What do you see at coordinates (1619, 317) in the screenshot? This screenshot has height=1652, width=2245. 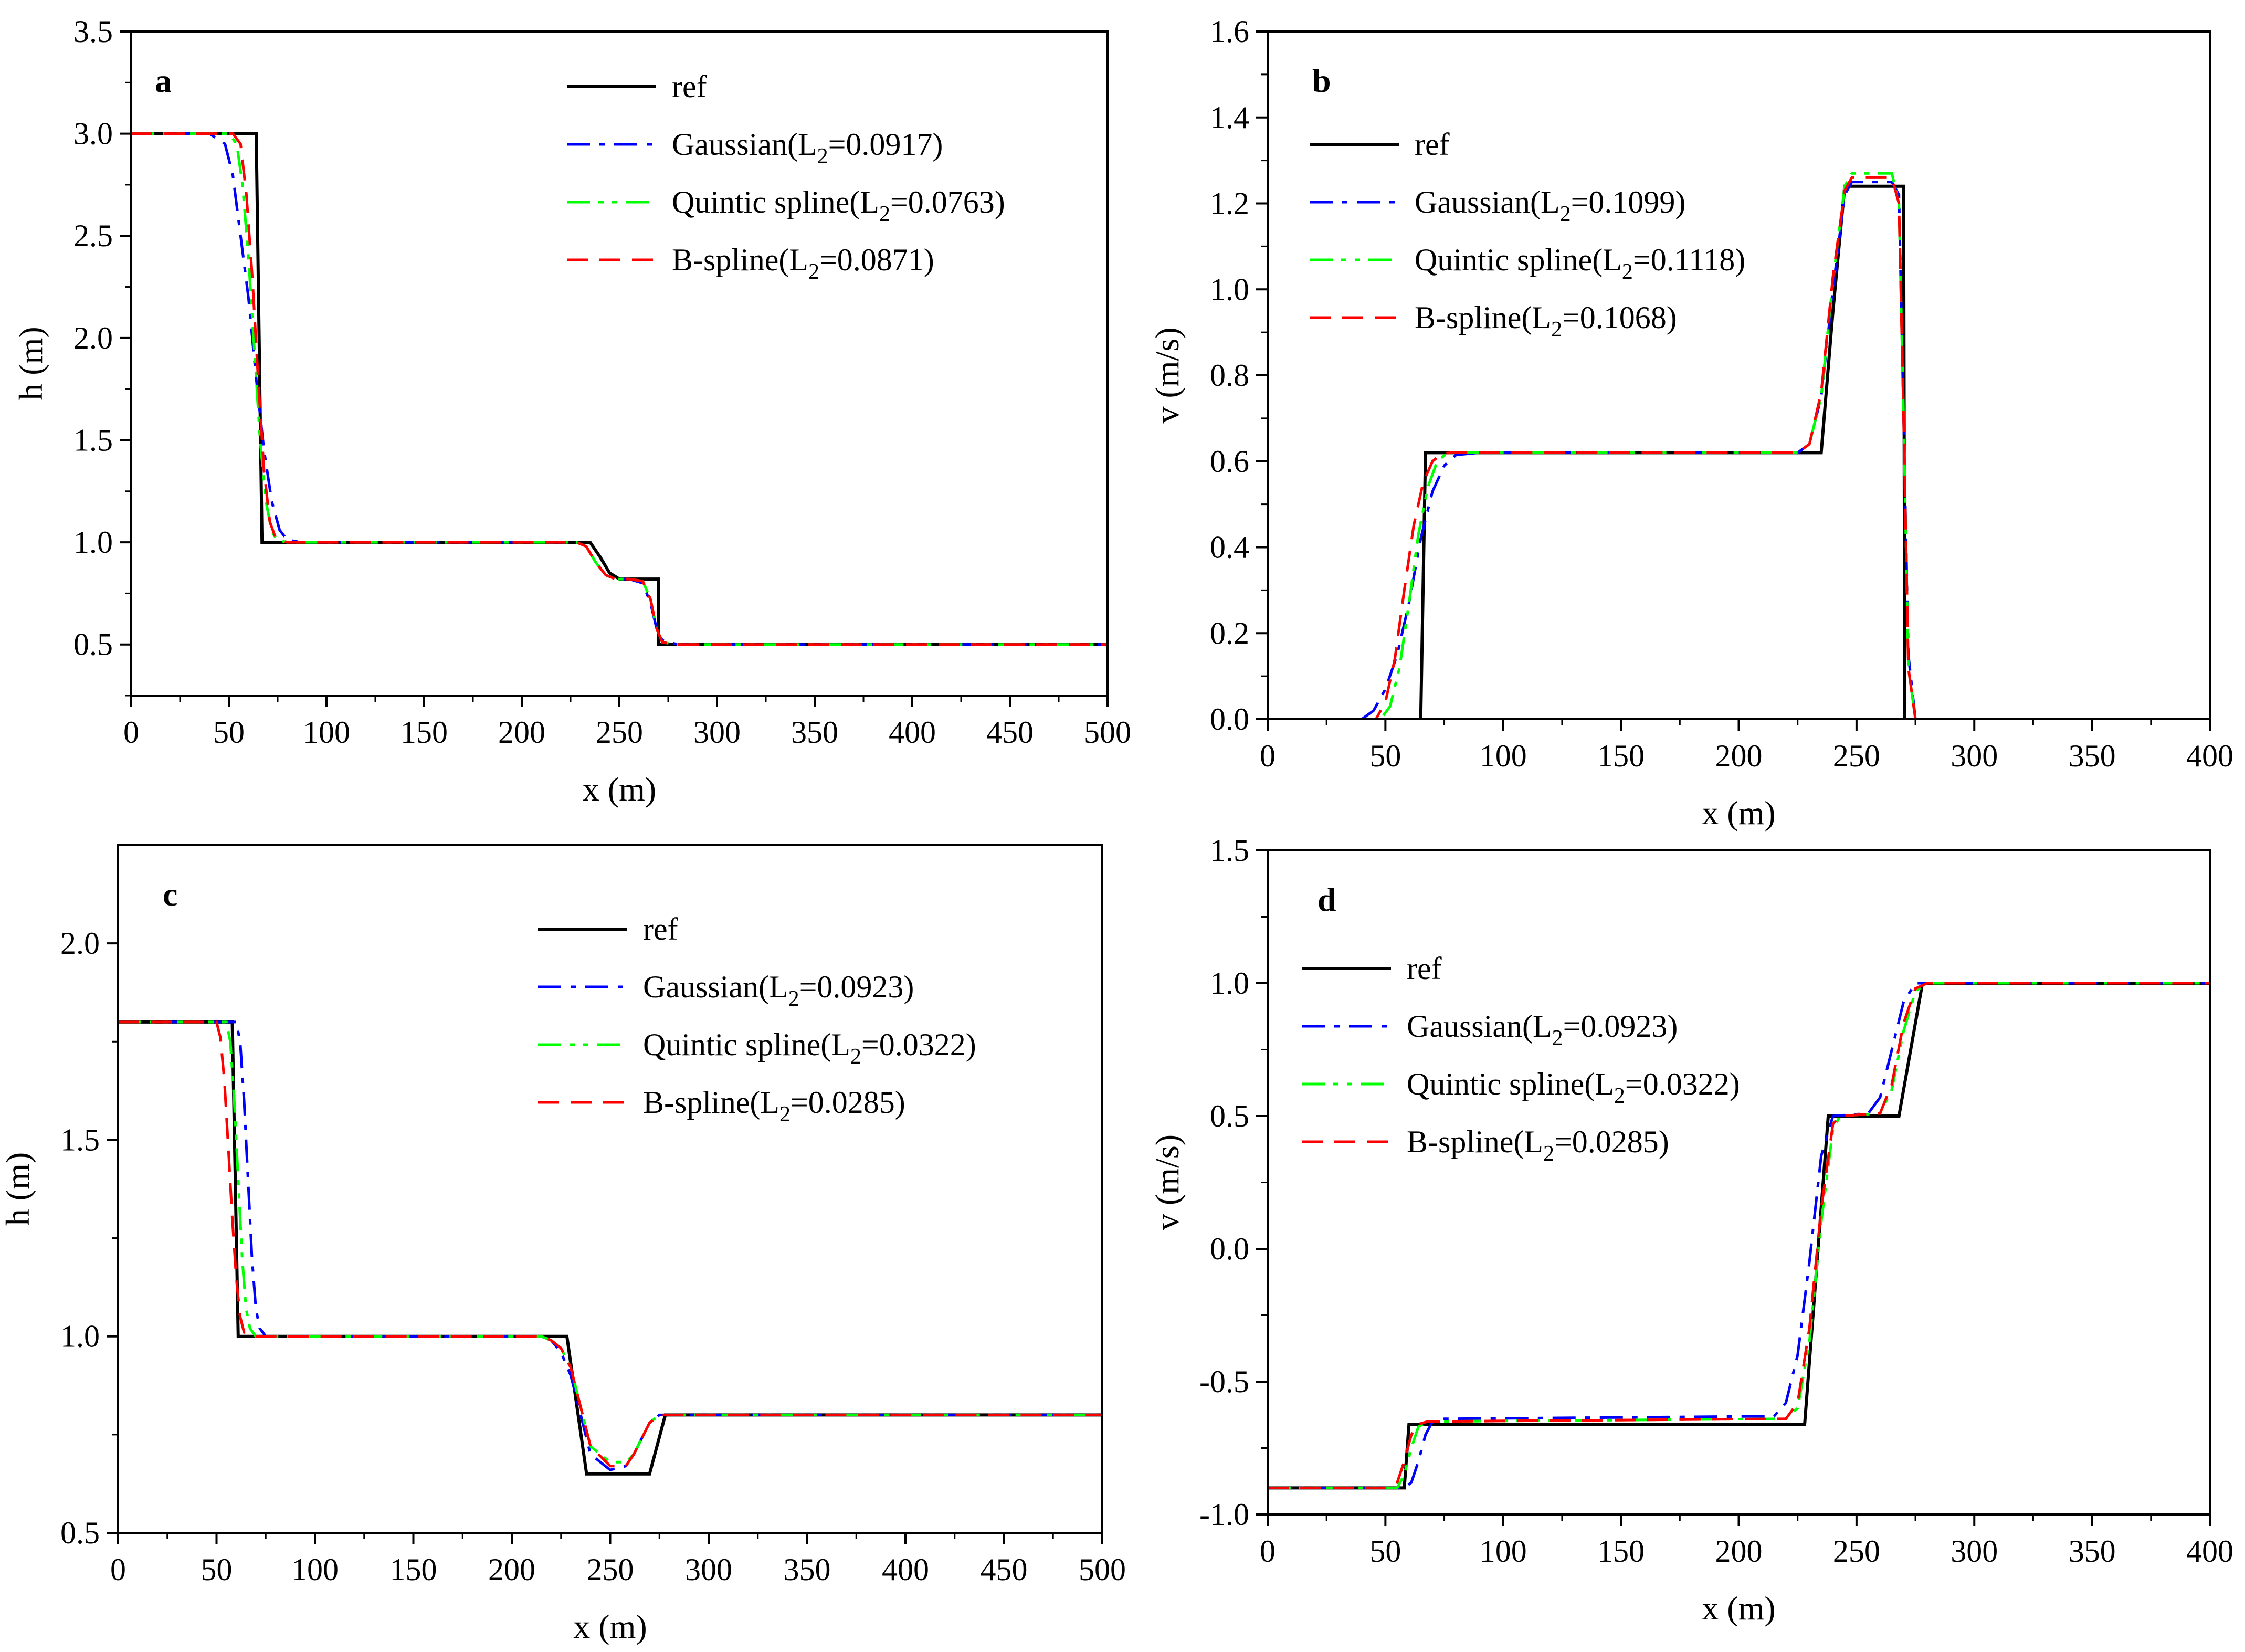 I see `legend-label-tail: =0.1068)` at bounding box center [1619, 317].